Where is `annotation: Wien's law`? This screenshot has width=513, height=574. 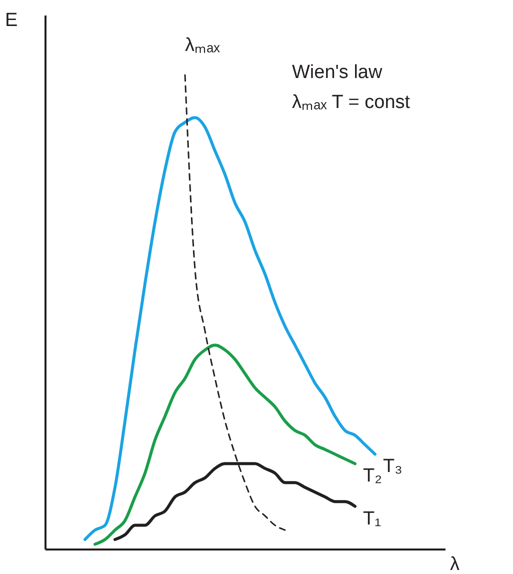 annotation: Wien's law is located at coordinates (337, 72).